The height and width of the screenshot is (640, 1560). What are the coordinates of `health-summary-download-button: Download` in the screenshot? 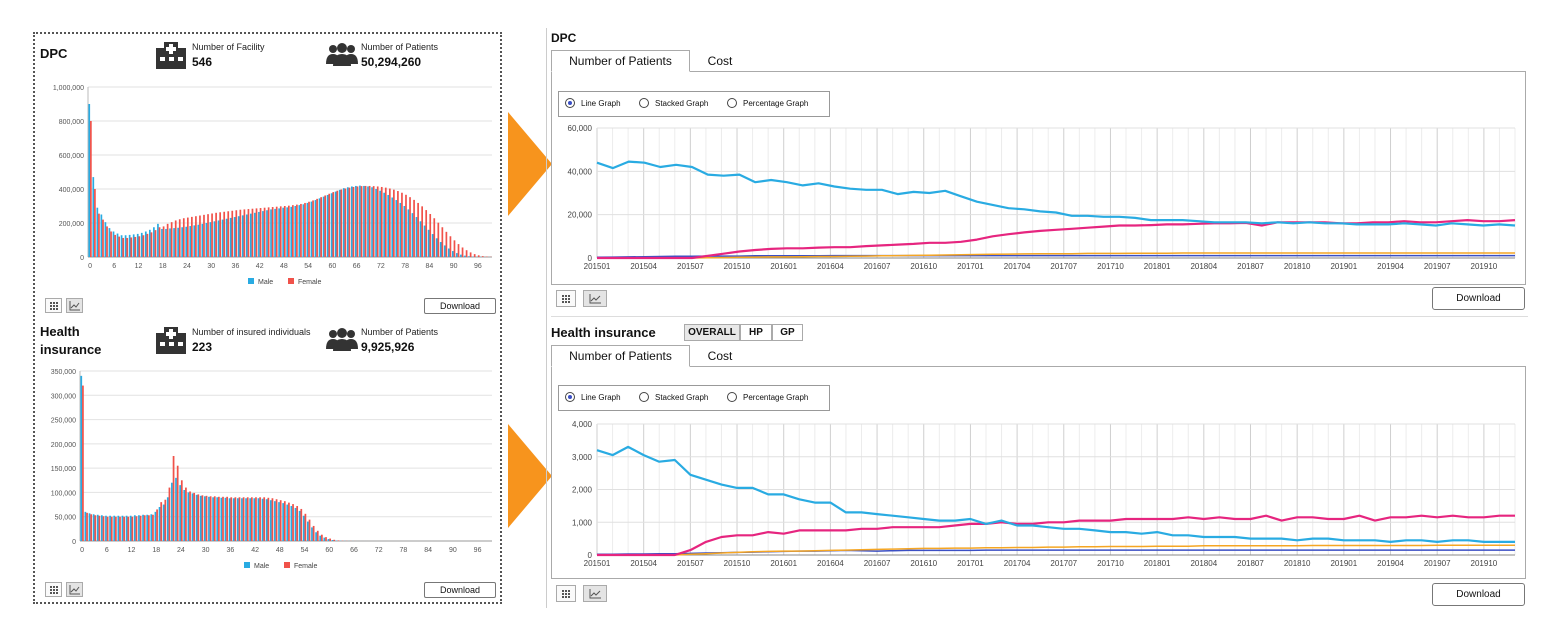 It's located at (460, 590).